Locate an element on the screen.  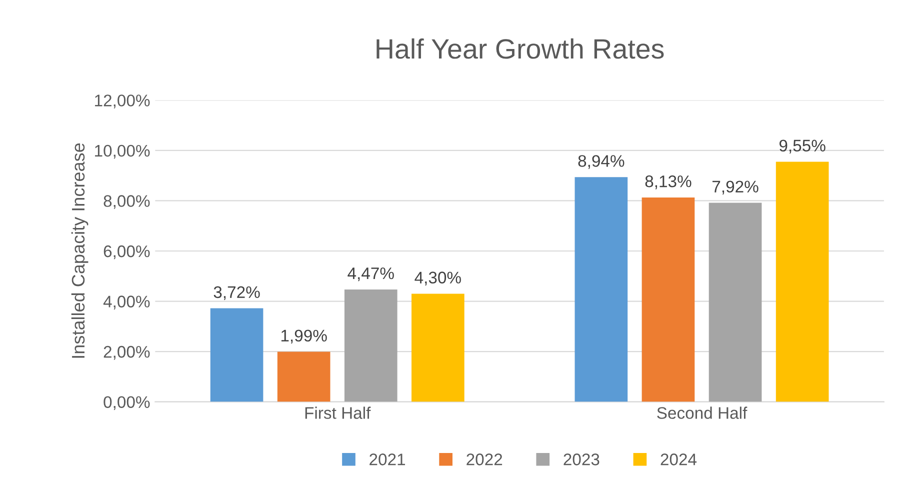
data-label: 4,47% is located at coordinates (371, 274).